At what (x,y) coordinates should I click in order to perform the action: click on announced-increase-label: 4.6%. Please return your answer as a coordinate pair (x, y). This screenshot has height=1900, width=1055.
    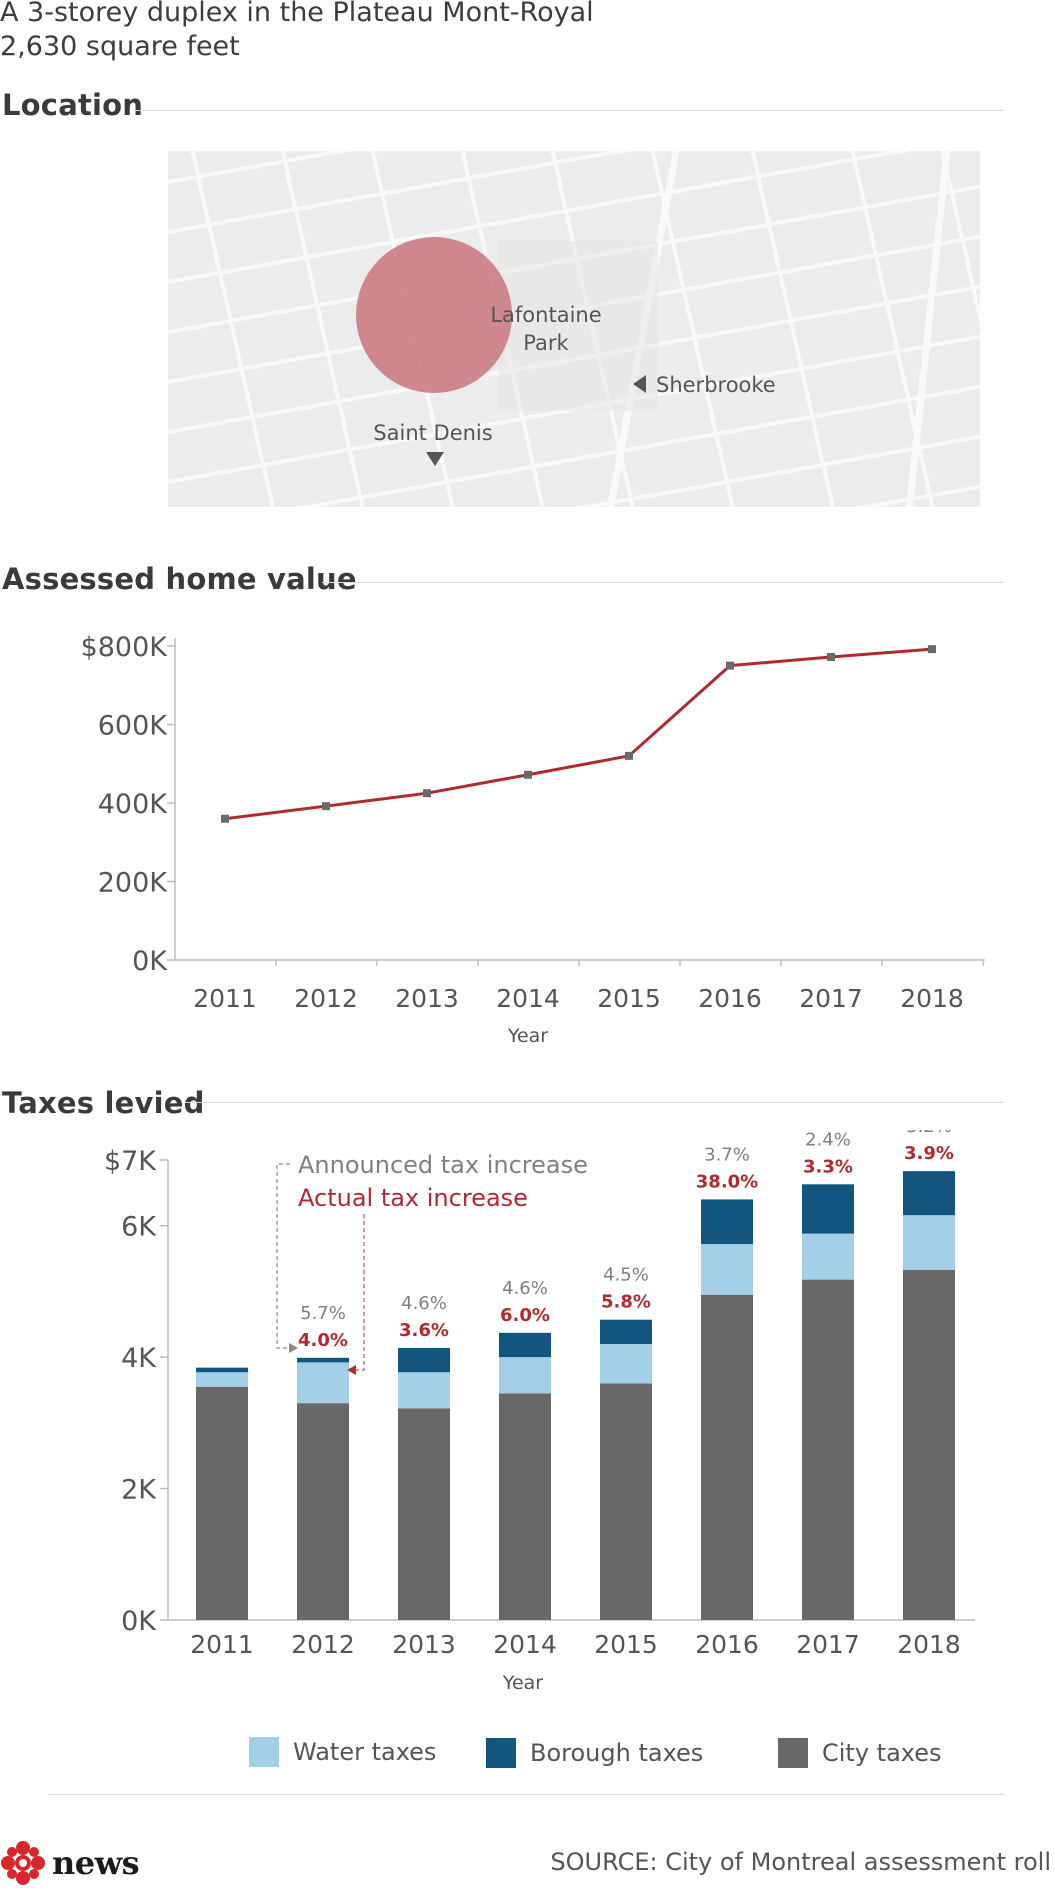
    Looking at the image, I should click on (525, 1288).